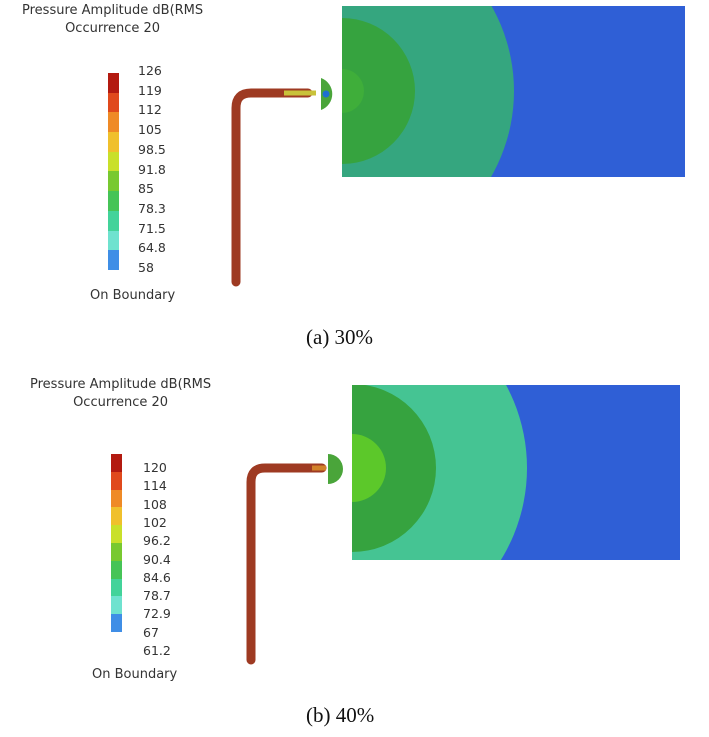 The image size is (709, 737). Describe the element at coordinates (152, 208) in the screenshot. I see `color-scale-tick-label: 78.3` at that location.